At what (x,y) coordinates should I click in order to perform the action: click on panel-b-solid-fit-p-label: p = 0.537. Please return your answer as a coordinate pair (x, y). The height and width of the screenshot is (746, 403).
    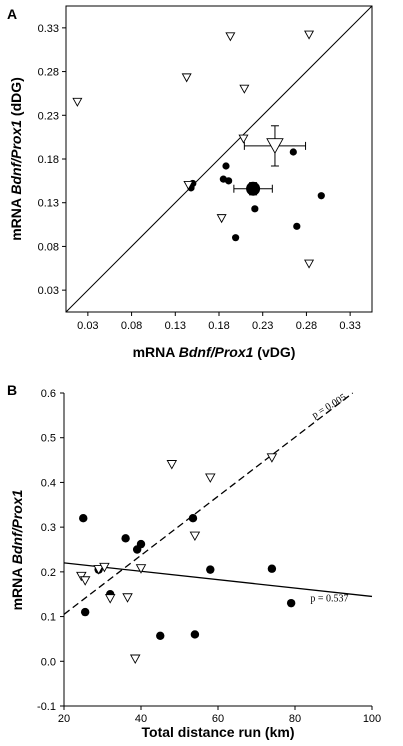
    Looking at the image, I should click on (329, 599).